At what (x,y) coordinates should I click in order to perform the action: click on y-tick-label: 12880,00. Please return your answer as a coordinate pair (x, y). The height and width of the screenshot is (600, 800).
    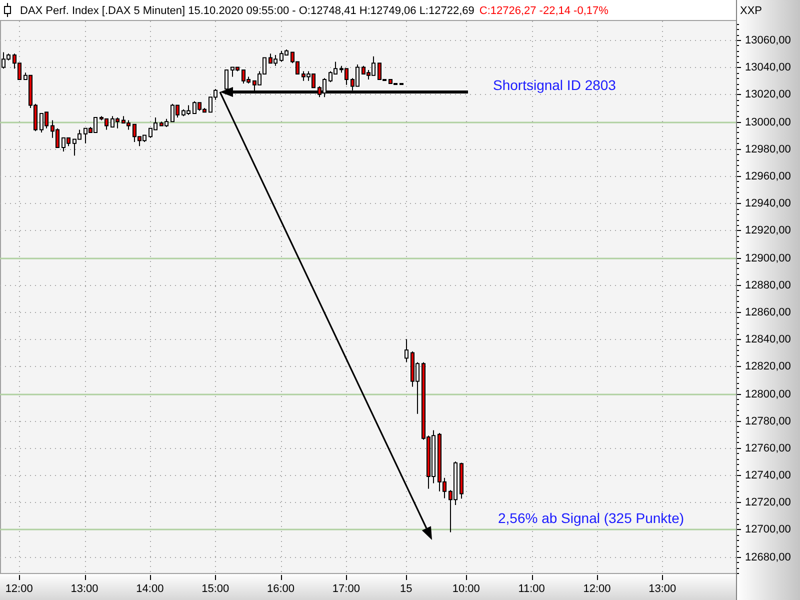
    Looking at the image, I should click on (768, 286).